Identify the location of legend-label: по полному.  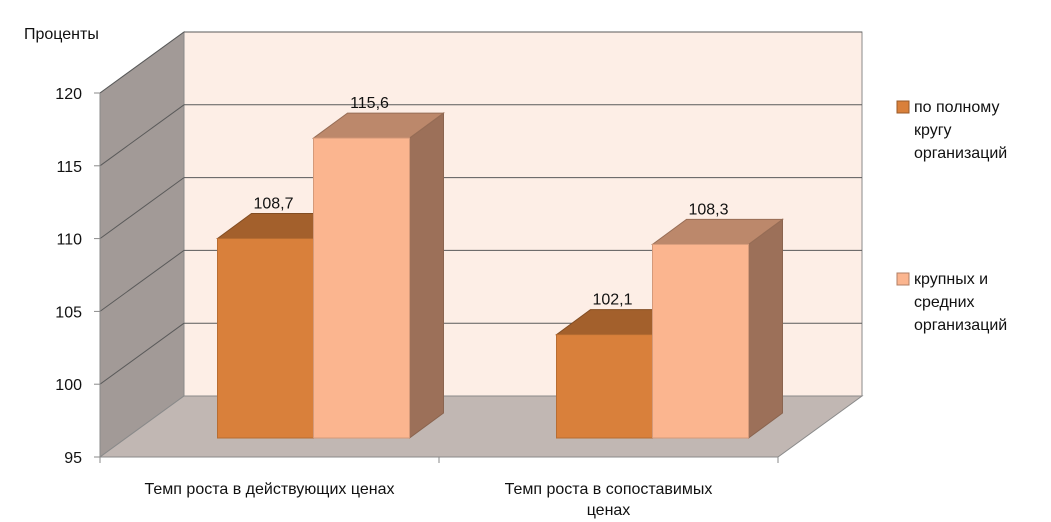
(956, 107).